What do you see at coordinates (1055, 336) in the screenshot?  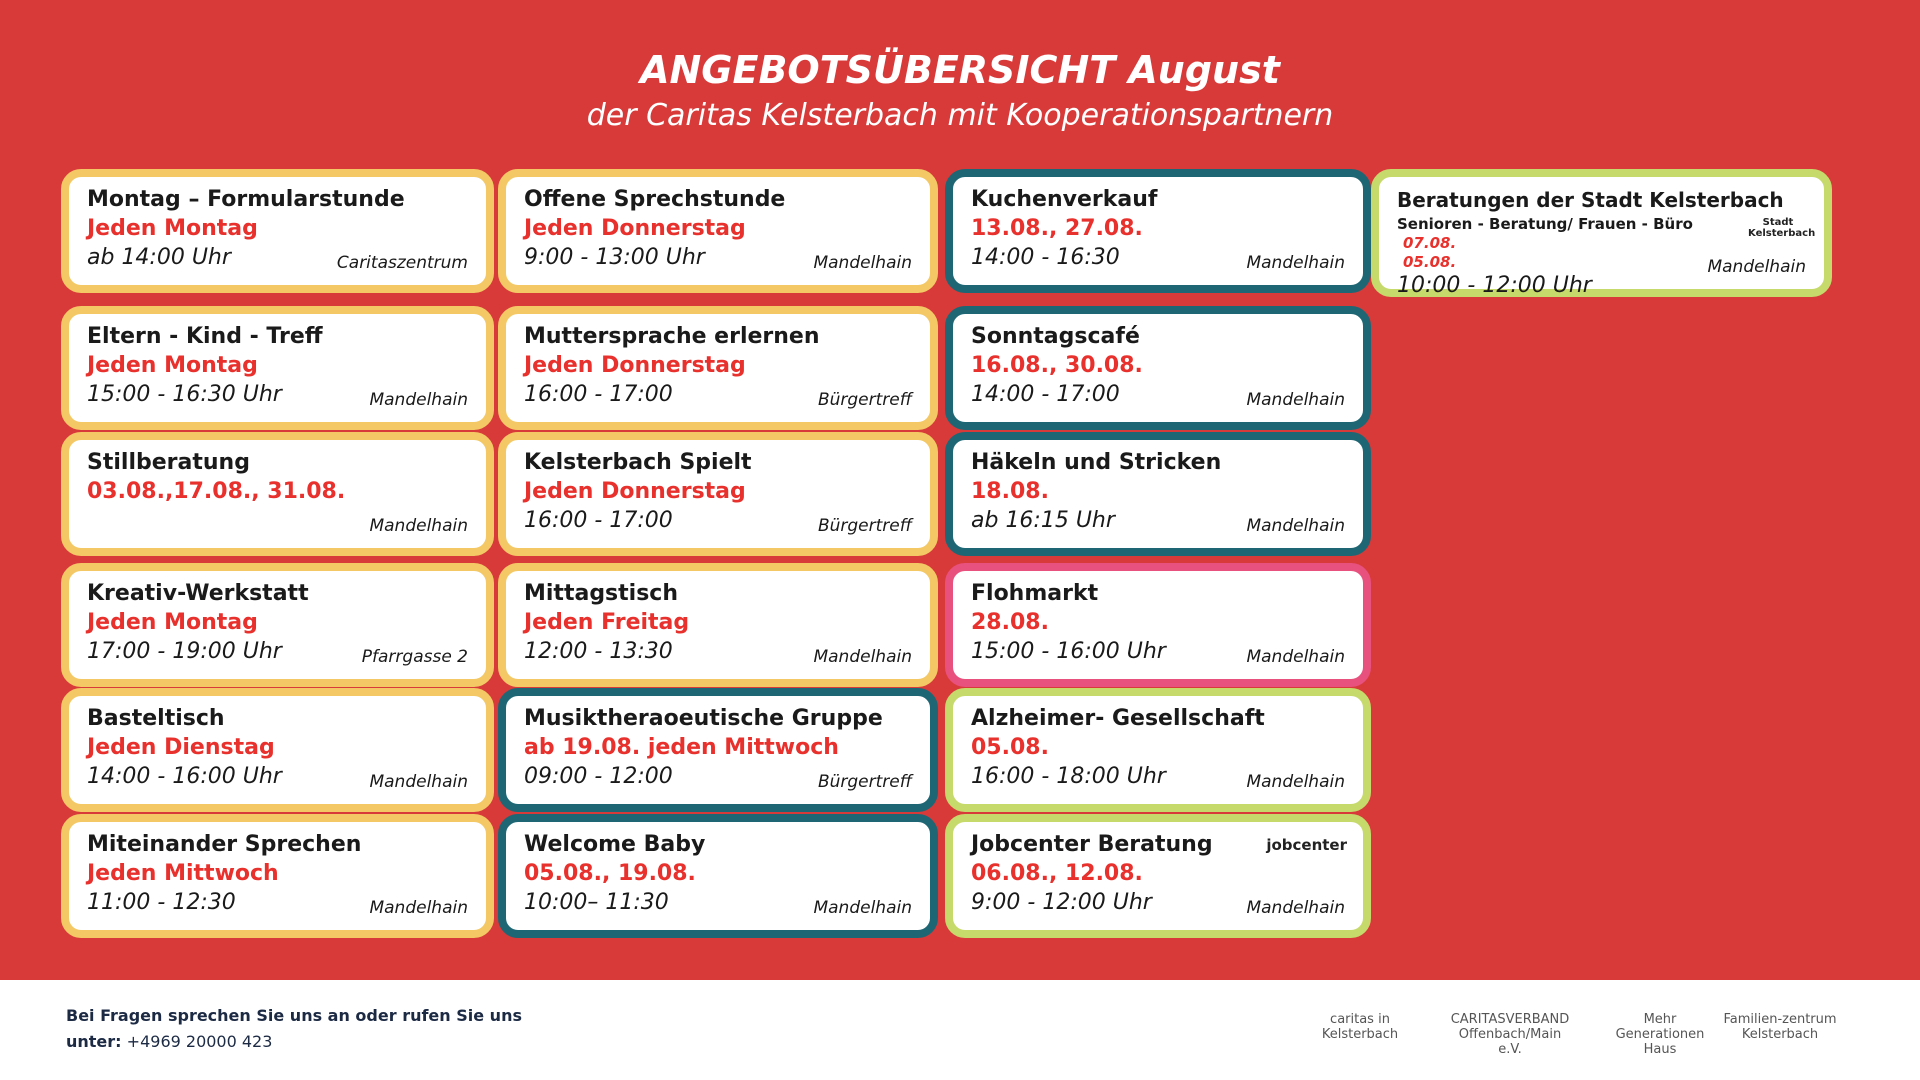 I see `card-title: Sonntagscafé` at bounding box center [1055, 336].